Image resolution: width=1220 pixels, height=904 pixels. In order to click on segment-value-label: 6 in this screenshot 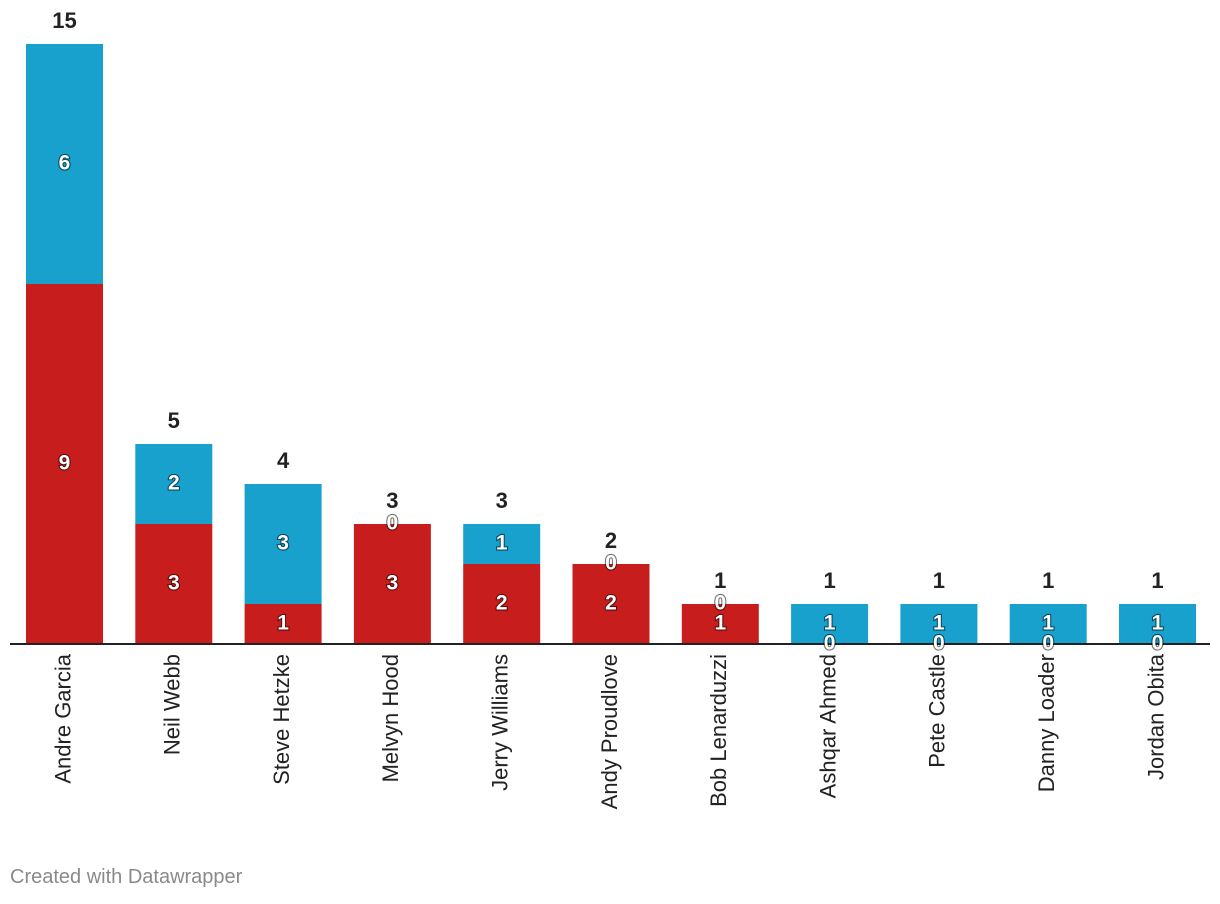, I will do `click(65, 163)`.